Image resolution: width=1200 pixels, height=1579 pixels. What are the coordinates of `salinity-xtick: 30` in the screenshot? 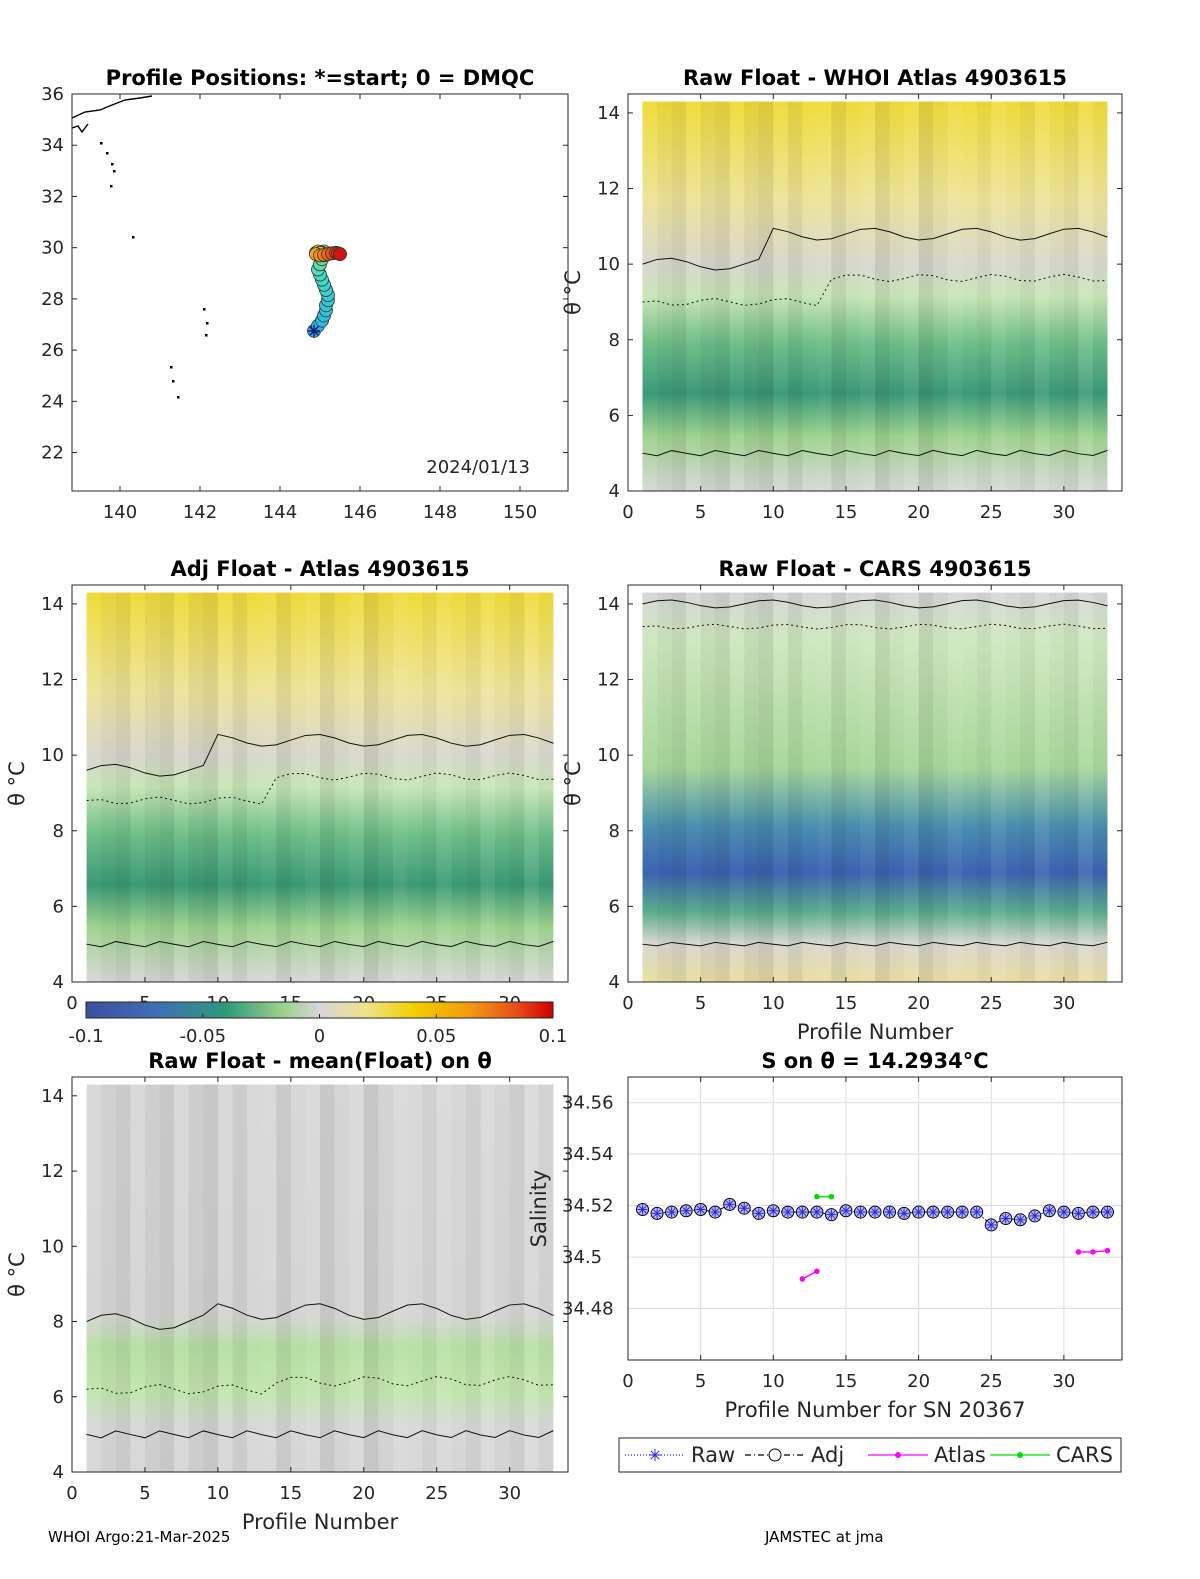 It's located at (1063, 1381).